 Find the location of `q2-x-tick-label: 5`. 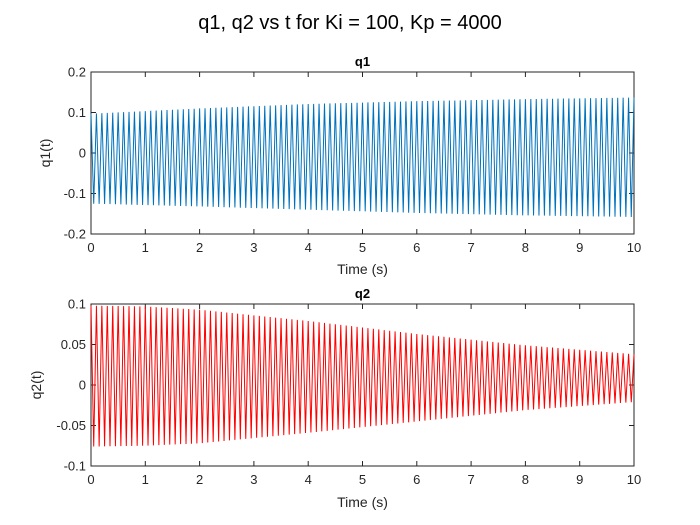

q2-x-tick-label: 5 is located at coordinates (362, 479).